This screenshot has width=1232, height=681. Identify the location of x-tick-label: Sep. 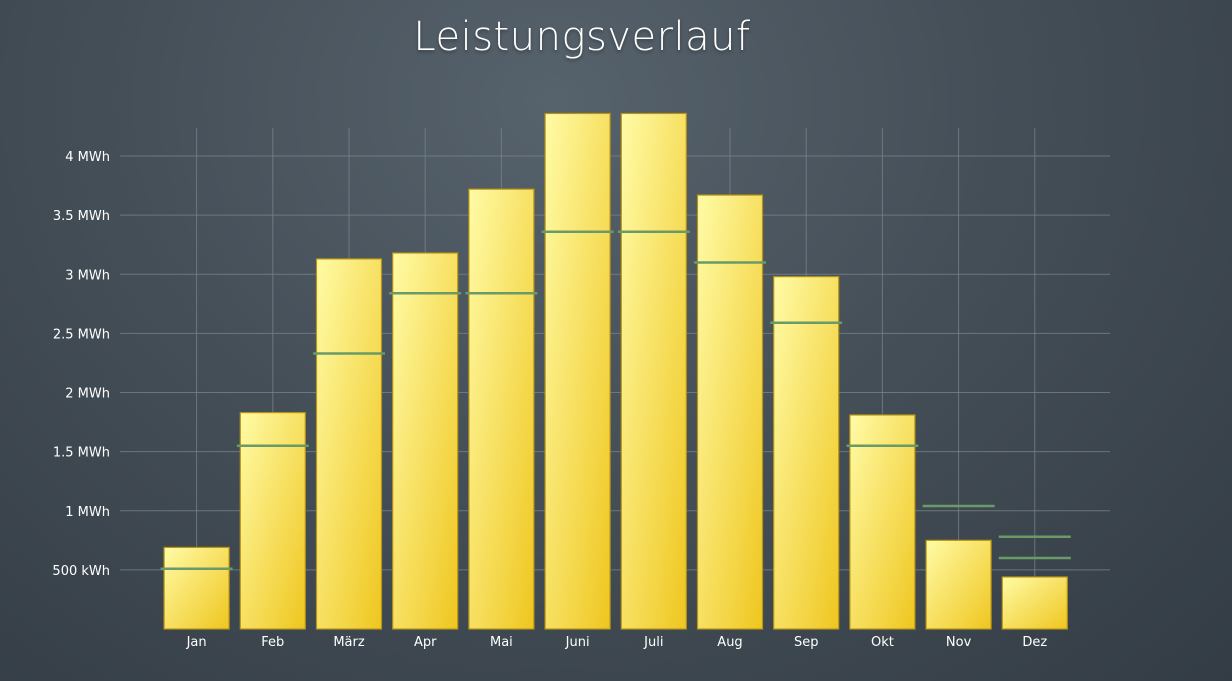
(806, 642).